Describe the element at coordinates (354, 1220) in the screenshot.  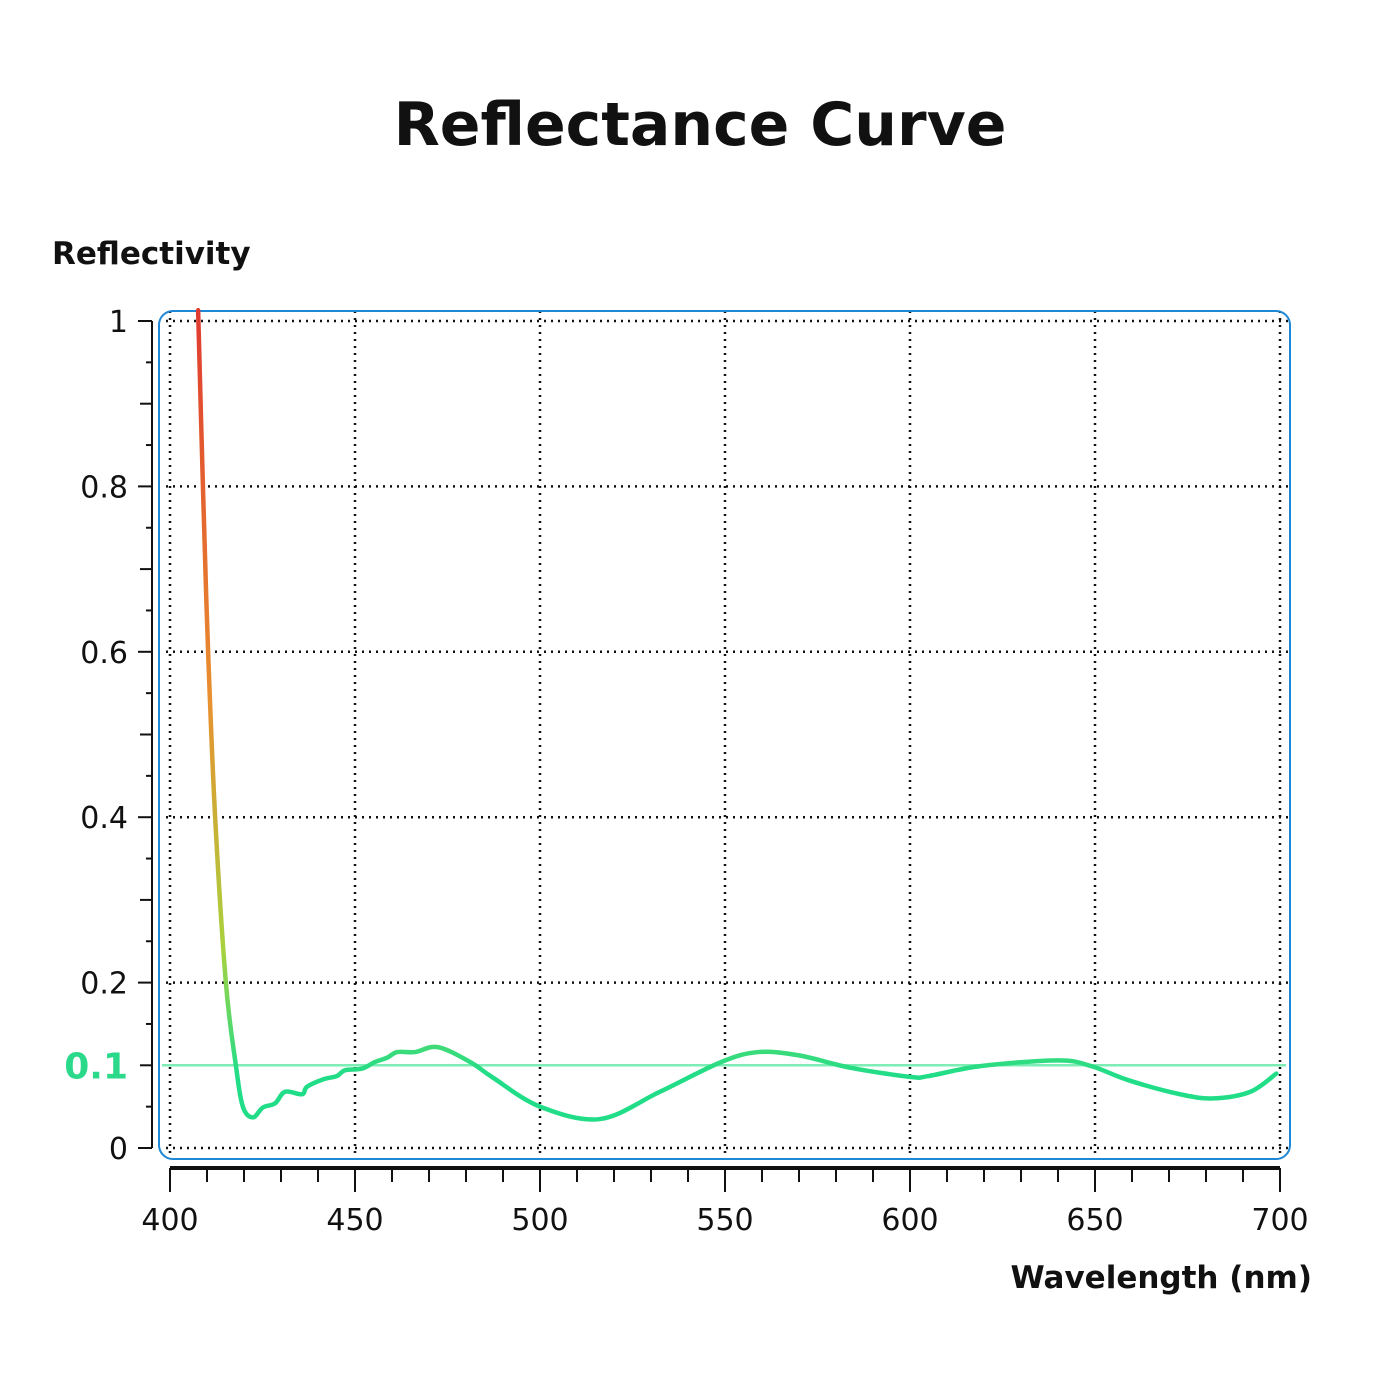
I see `x-tick-label: 450` at that location.